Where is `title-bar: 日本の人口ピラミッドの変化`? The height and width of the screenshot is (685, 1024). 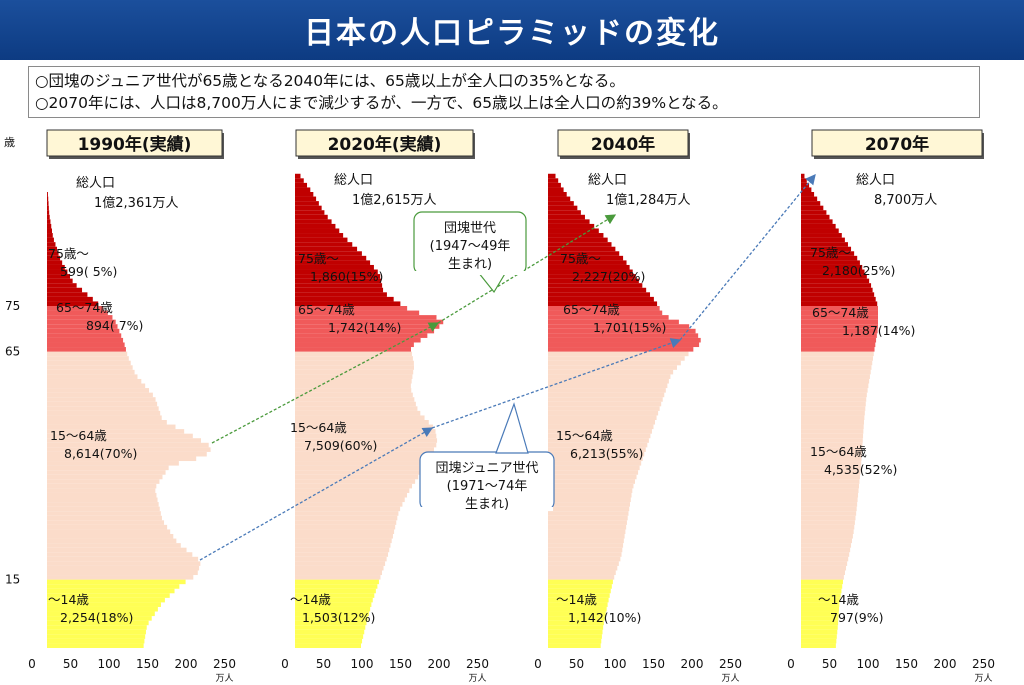
title-bar: 日本の人口ピラミッドの変化 is located at coordinates (512, 30).